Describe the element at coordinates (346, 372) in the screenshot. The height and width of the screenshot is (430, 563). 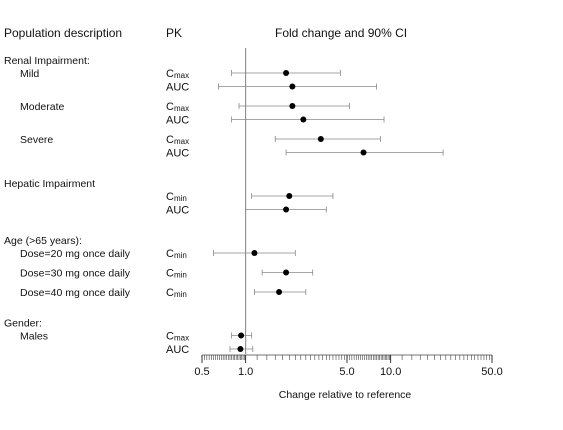
I see `x-tick-label: 5.0` at that location.